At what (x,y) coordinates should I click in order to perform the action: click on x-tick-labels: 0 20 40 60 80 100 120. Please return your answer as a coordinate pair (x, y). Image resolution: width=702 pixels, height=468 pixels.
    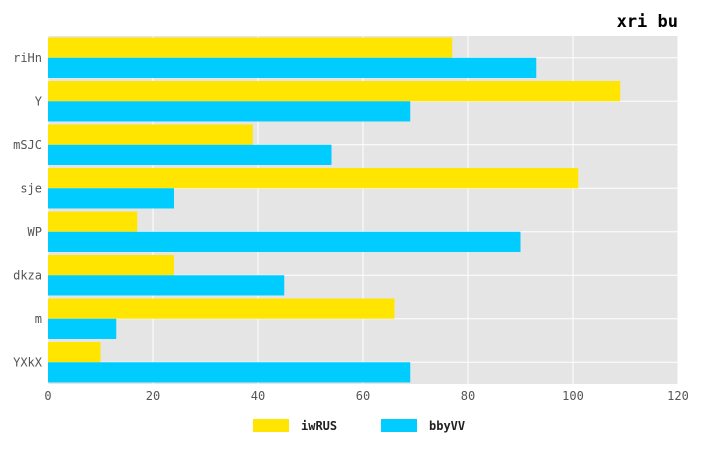
    Looking at the image, I should click on (366, 396).